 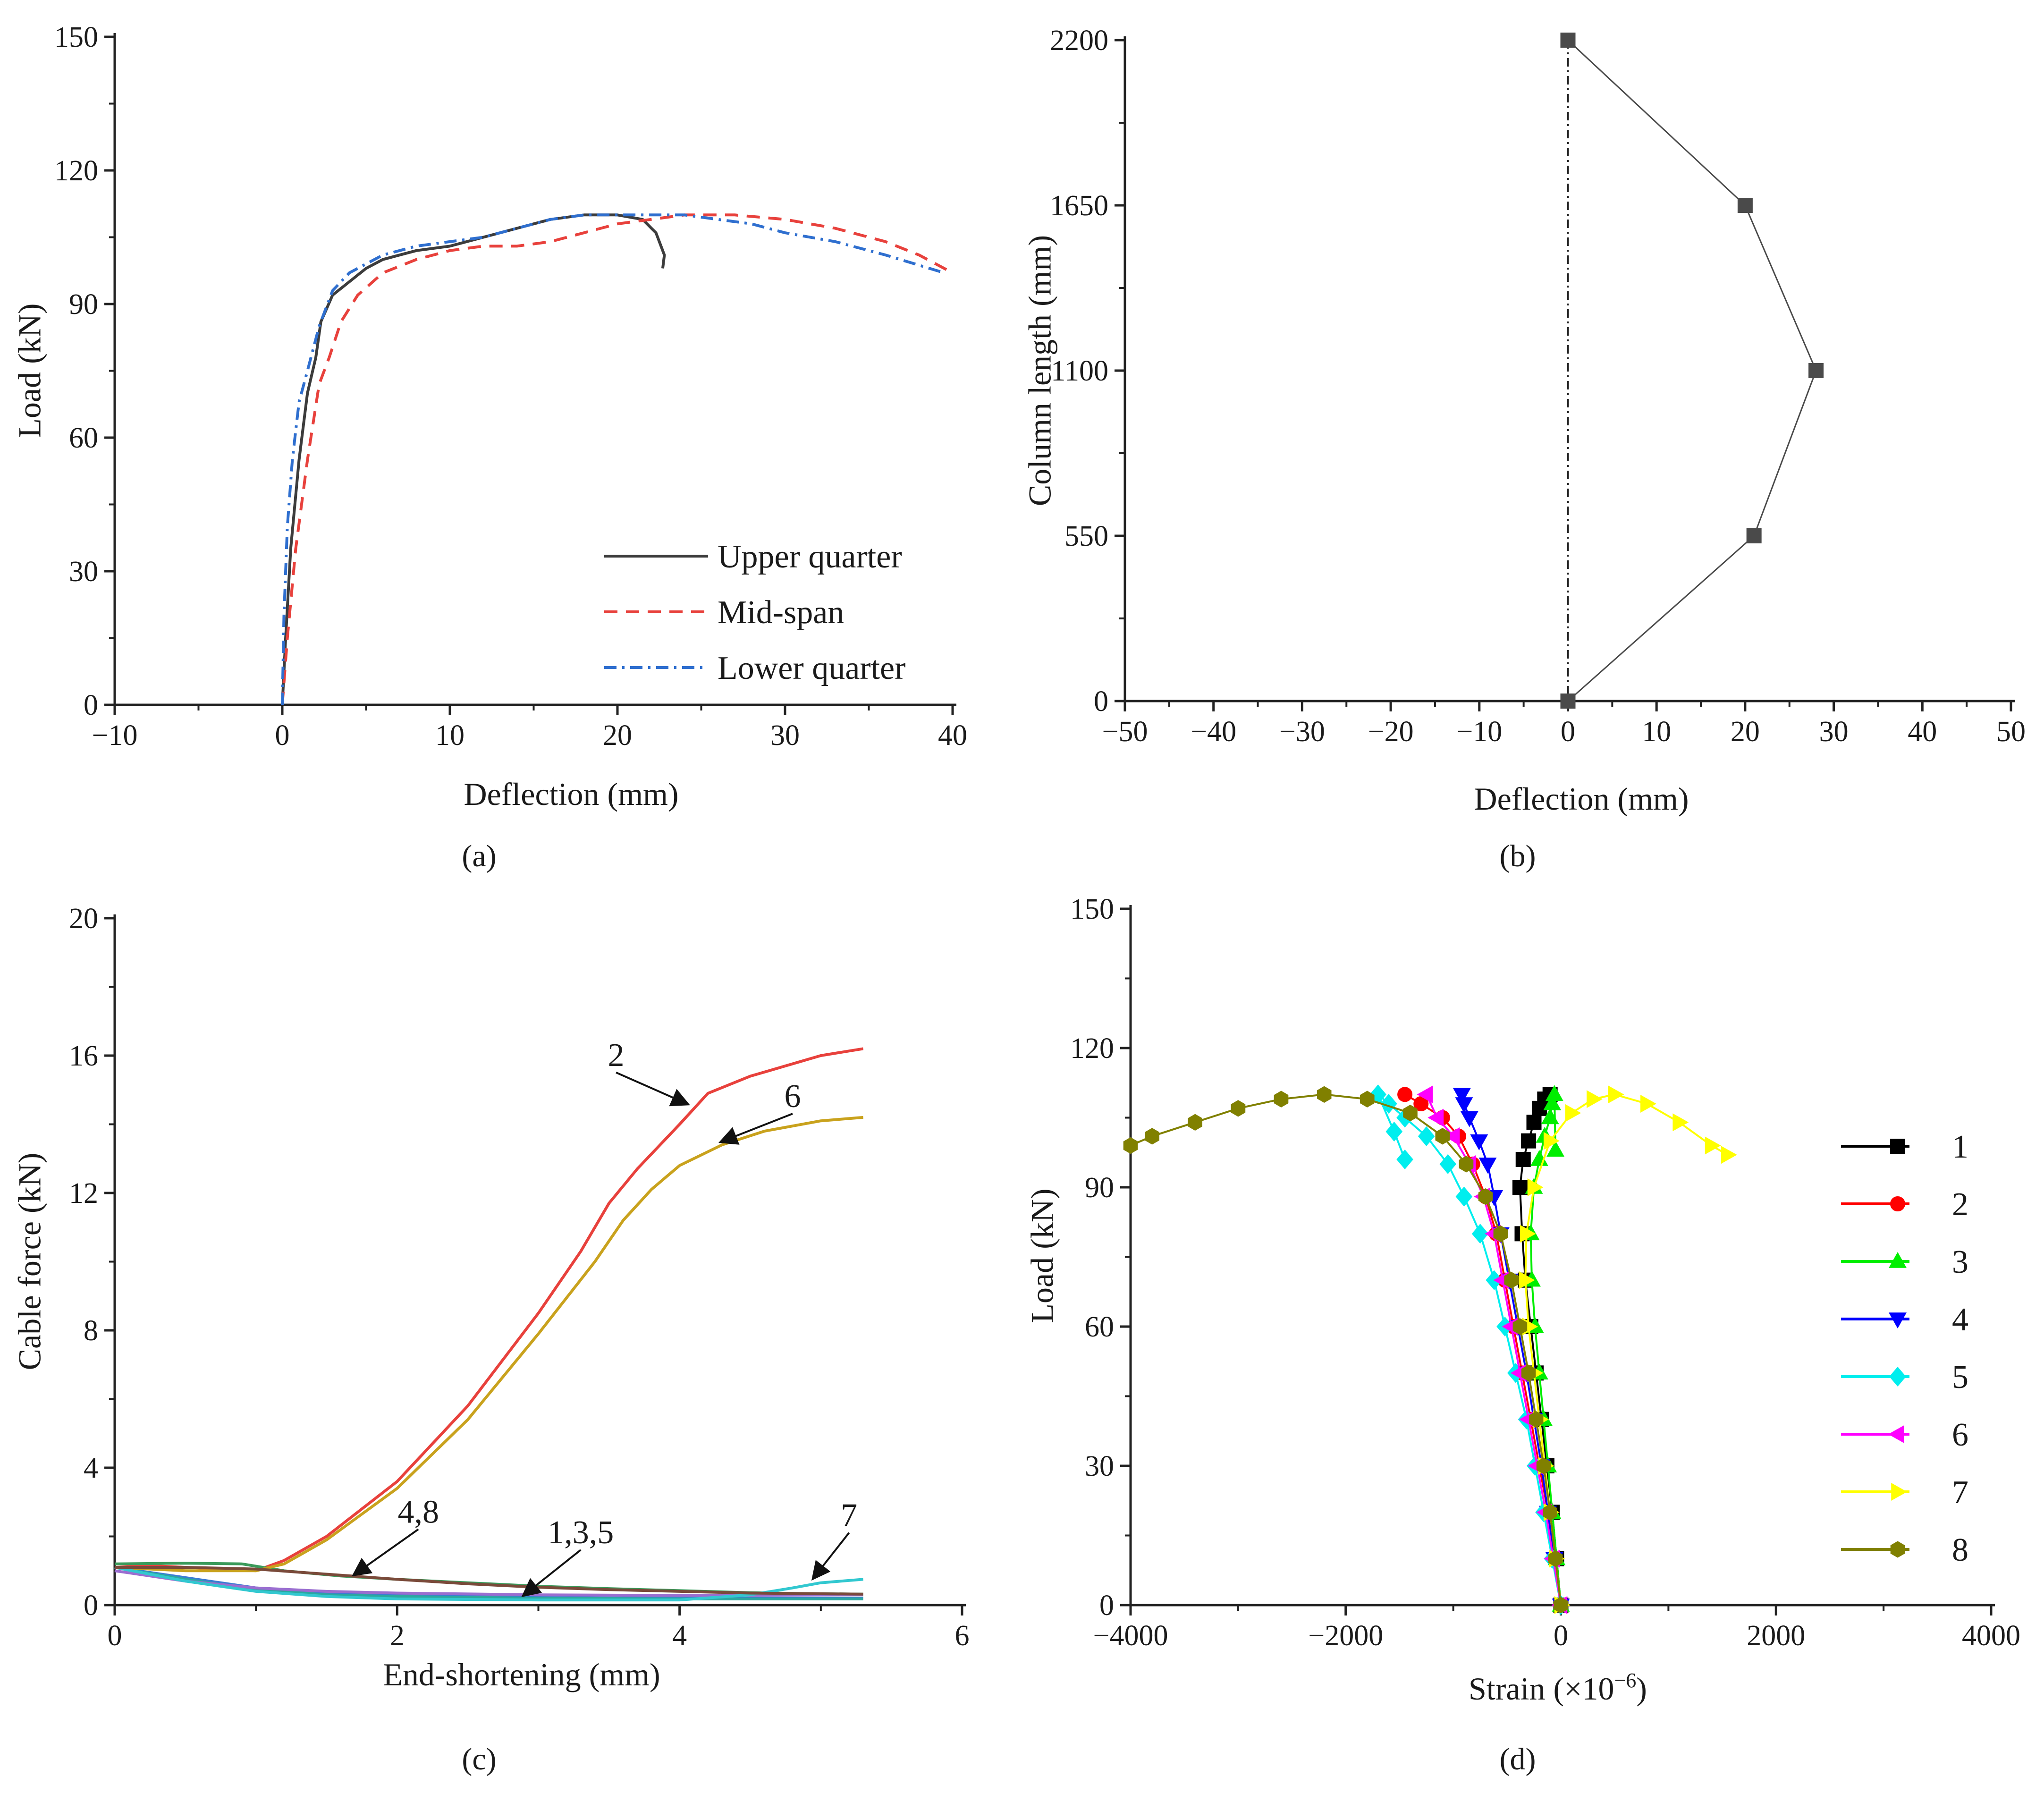 What do you see at coordinates (418, 1512) in the screenshot?
I see `panel-c-annotation-label: 4,8` at bounding box center [418, 1512].